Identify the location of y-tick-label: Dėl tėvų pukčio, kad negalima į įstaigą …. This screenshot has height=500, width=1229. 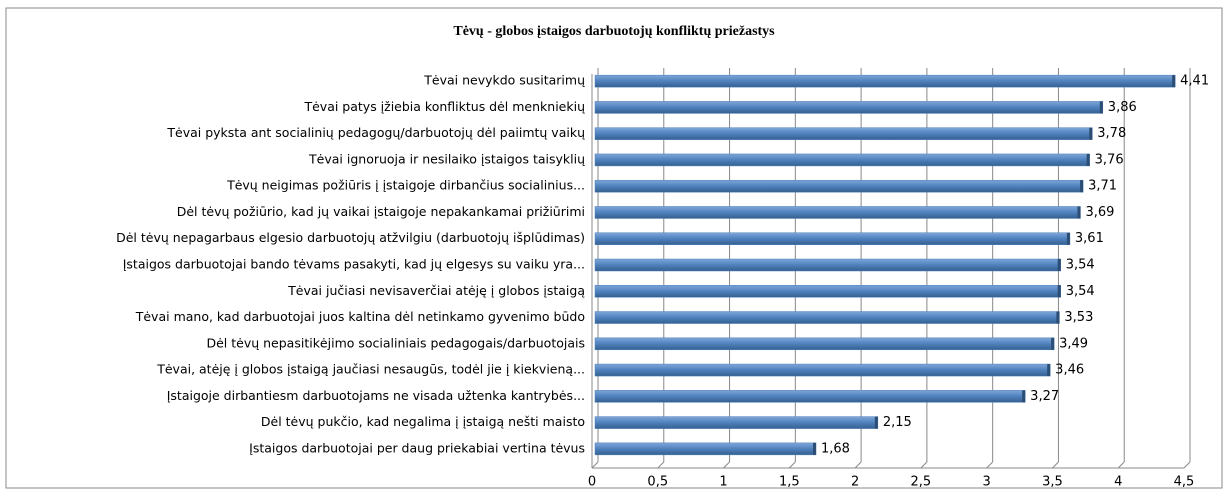
(423, 421).